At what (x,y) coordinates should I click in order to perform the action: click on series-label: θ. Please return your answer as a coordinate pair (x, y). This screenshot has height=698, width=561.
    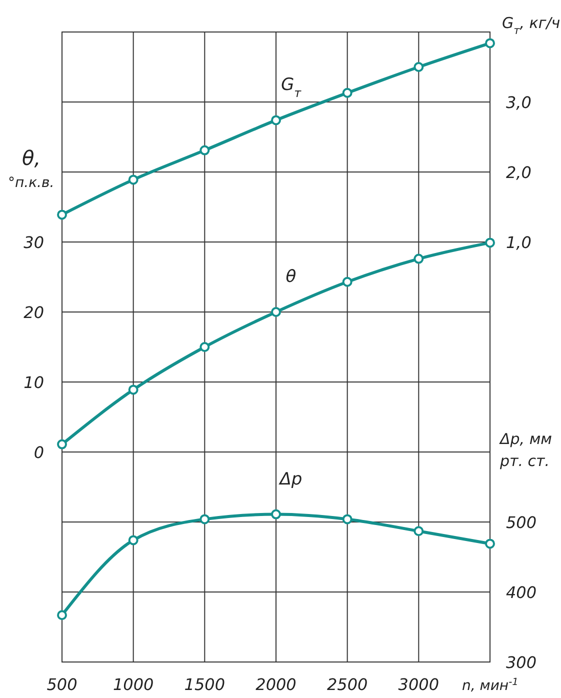
    Looking at the image, I should click on (291, 277).